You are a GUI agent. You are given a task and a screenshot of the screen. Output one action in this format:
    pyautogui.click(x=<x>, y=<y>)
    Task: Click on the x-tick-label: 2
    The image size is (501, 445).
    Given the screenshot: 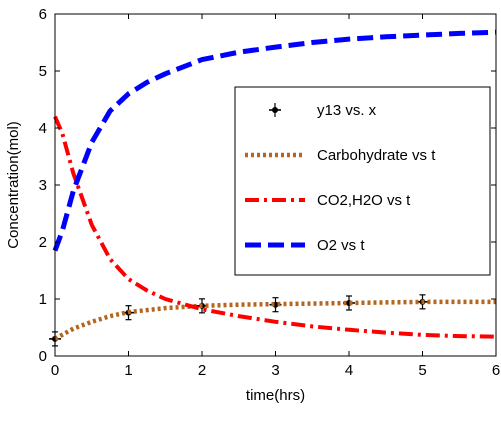 What is the action you would take?
    pyautogui.click(x=202, y=370)
    